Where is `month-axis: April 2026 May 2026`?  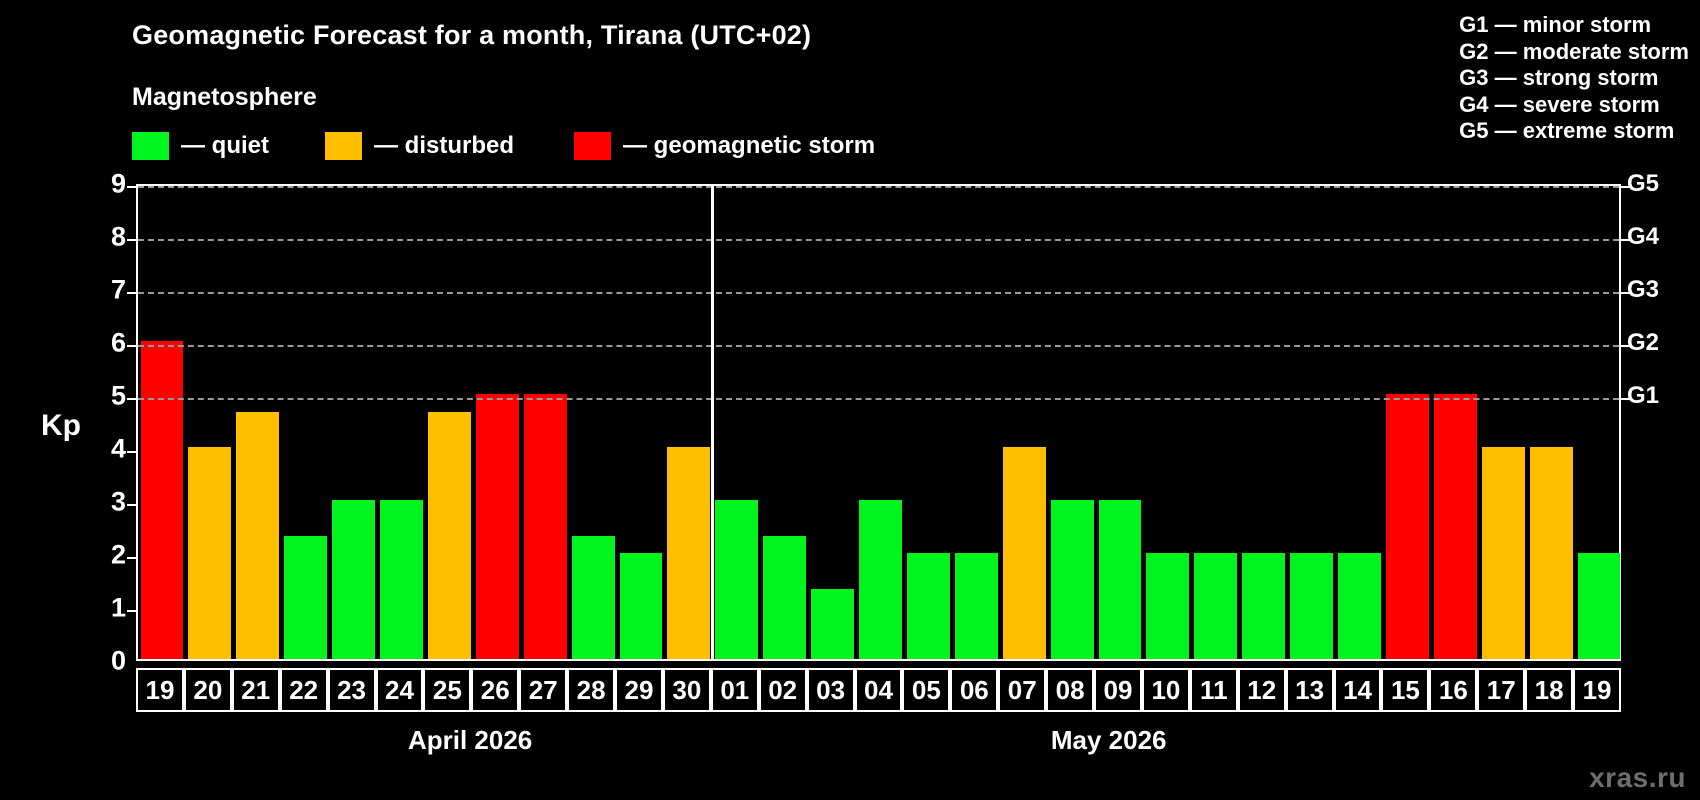
month-axis: April 2026 May 2026 is located at coordinates (850, 745).